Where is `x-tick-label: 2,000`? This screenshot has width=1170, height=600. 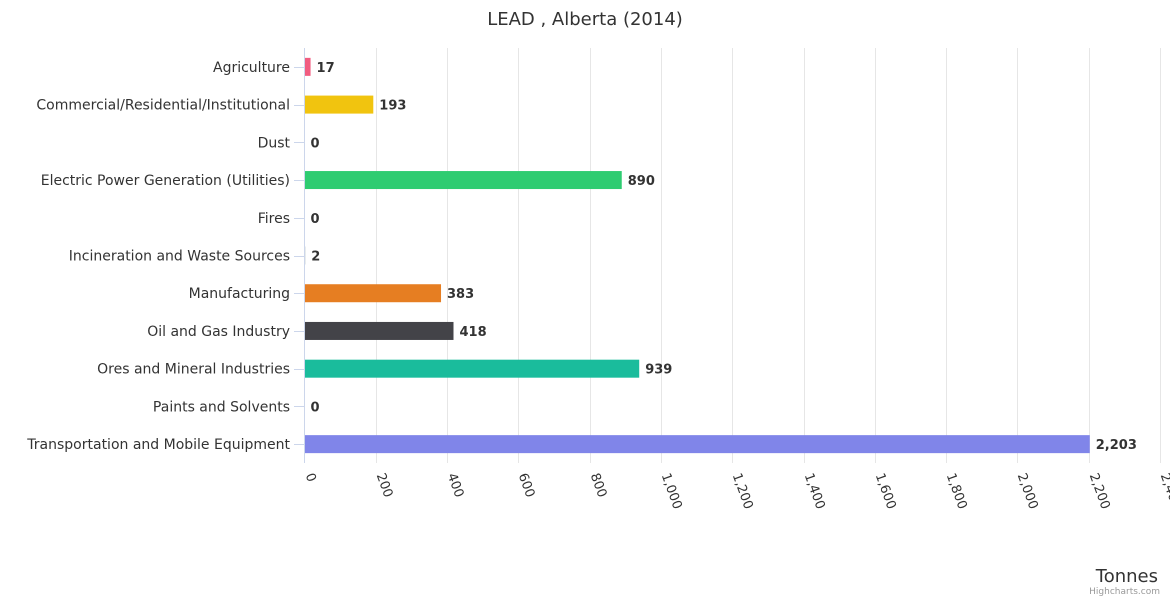
x-tick-label: 2,000 is located at coordinates (1027, 491).